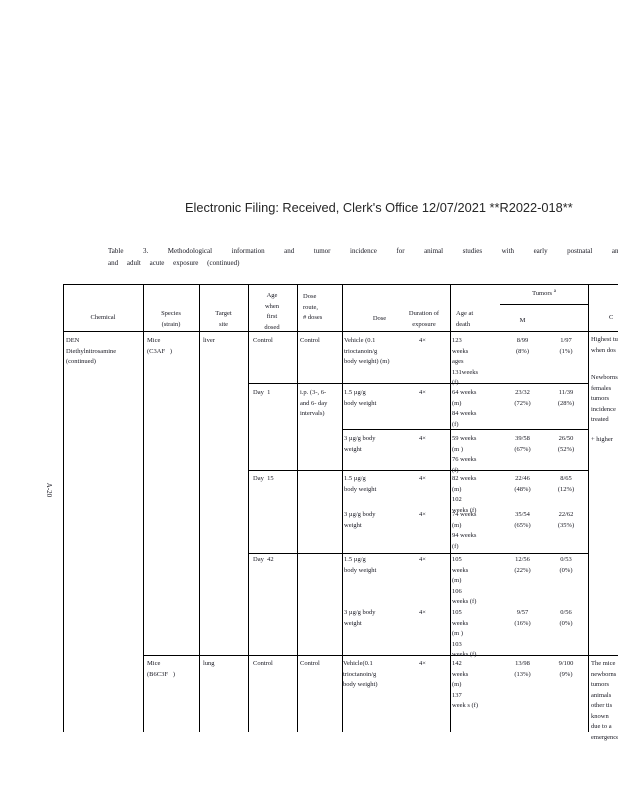 The image size is (618, 800). Describe the element at coordinates (91, 351) in the screenshot. I see `cell-chemical: DEN Diethylnitrosamine (continued)` at that location.